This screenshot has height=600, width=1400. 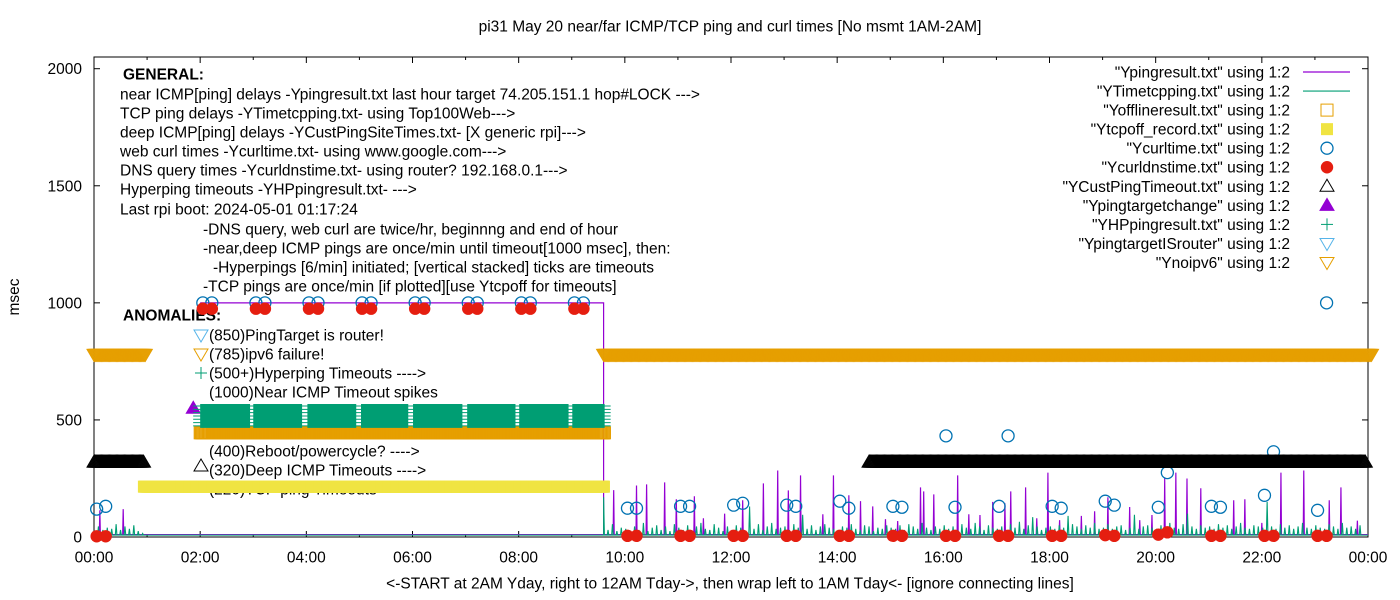 I want to click on anomaly-label: (400)Reboot/powercycle? ---->, so click(x=314, y=452).